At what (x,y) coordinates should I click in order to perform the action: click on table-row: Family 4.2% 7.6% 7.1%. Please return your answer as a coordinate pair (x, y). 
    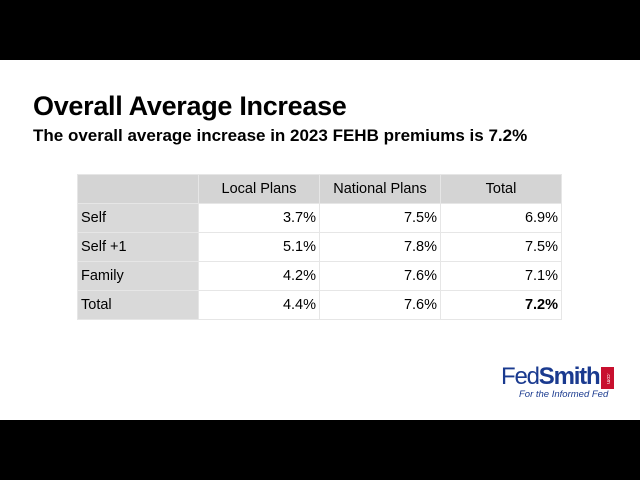
    Looking at the image, I should click on (319, 276).